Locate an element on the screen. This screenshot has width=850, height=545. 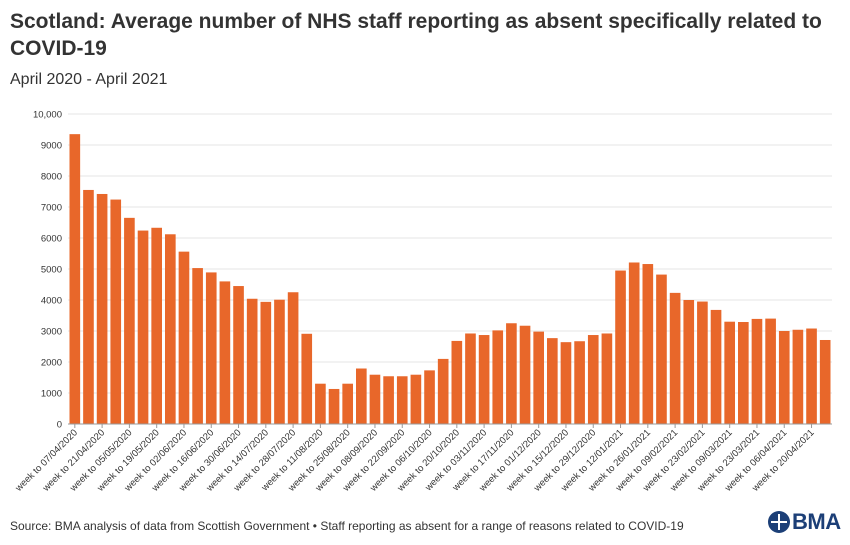
y-tick-label: 9000 is located at coordinates (51, 146).